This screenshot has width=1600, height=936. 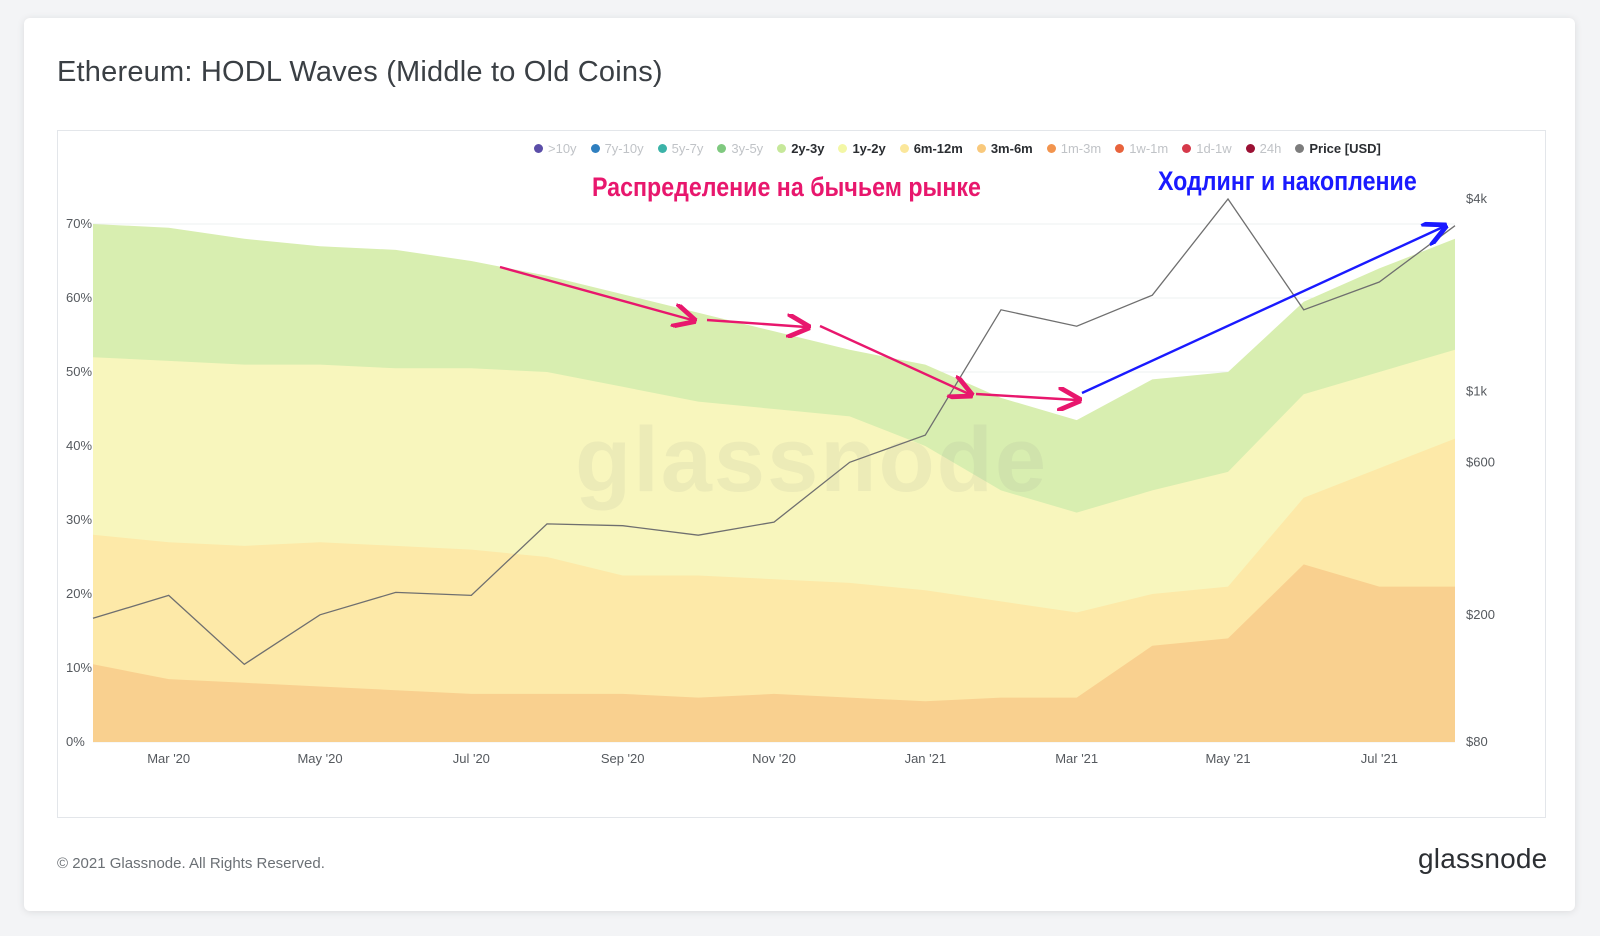 I want to click on legend-label: 6m-12m, so click(x=938, y=148).